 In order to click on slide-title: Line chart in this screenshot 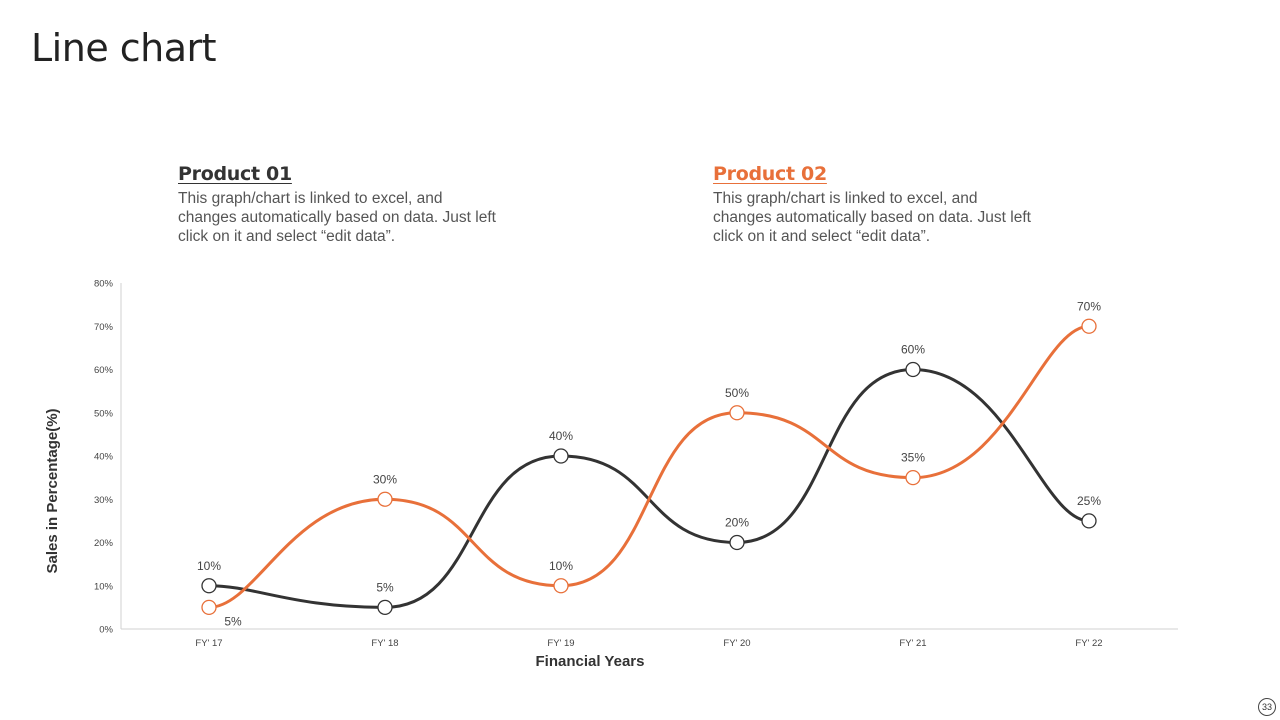, I will do `click(124, 48)`.